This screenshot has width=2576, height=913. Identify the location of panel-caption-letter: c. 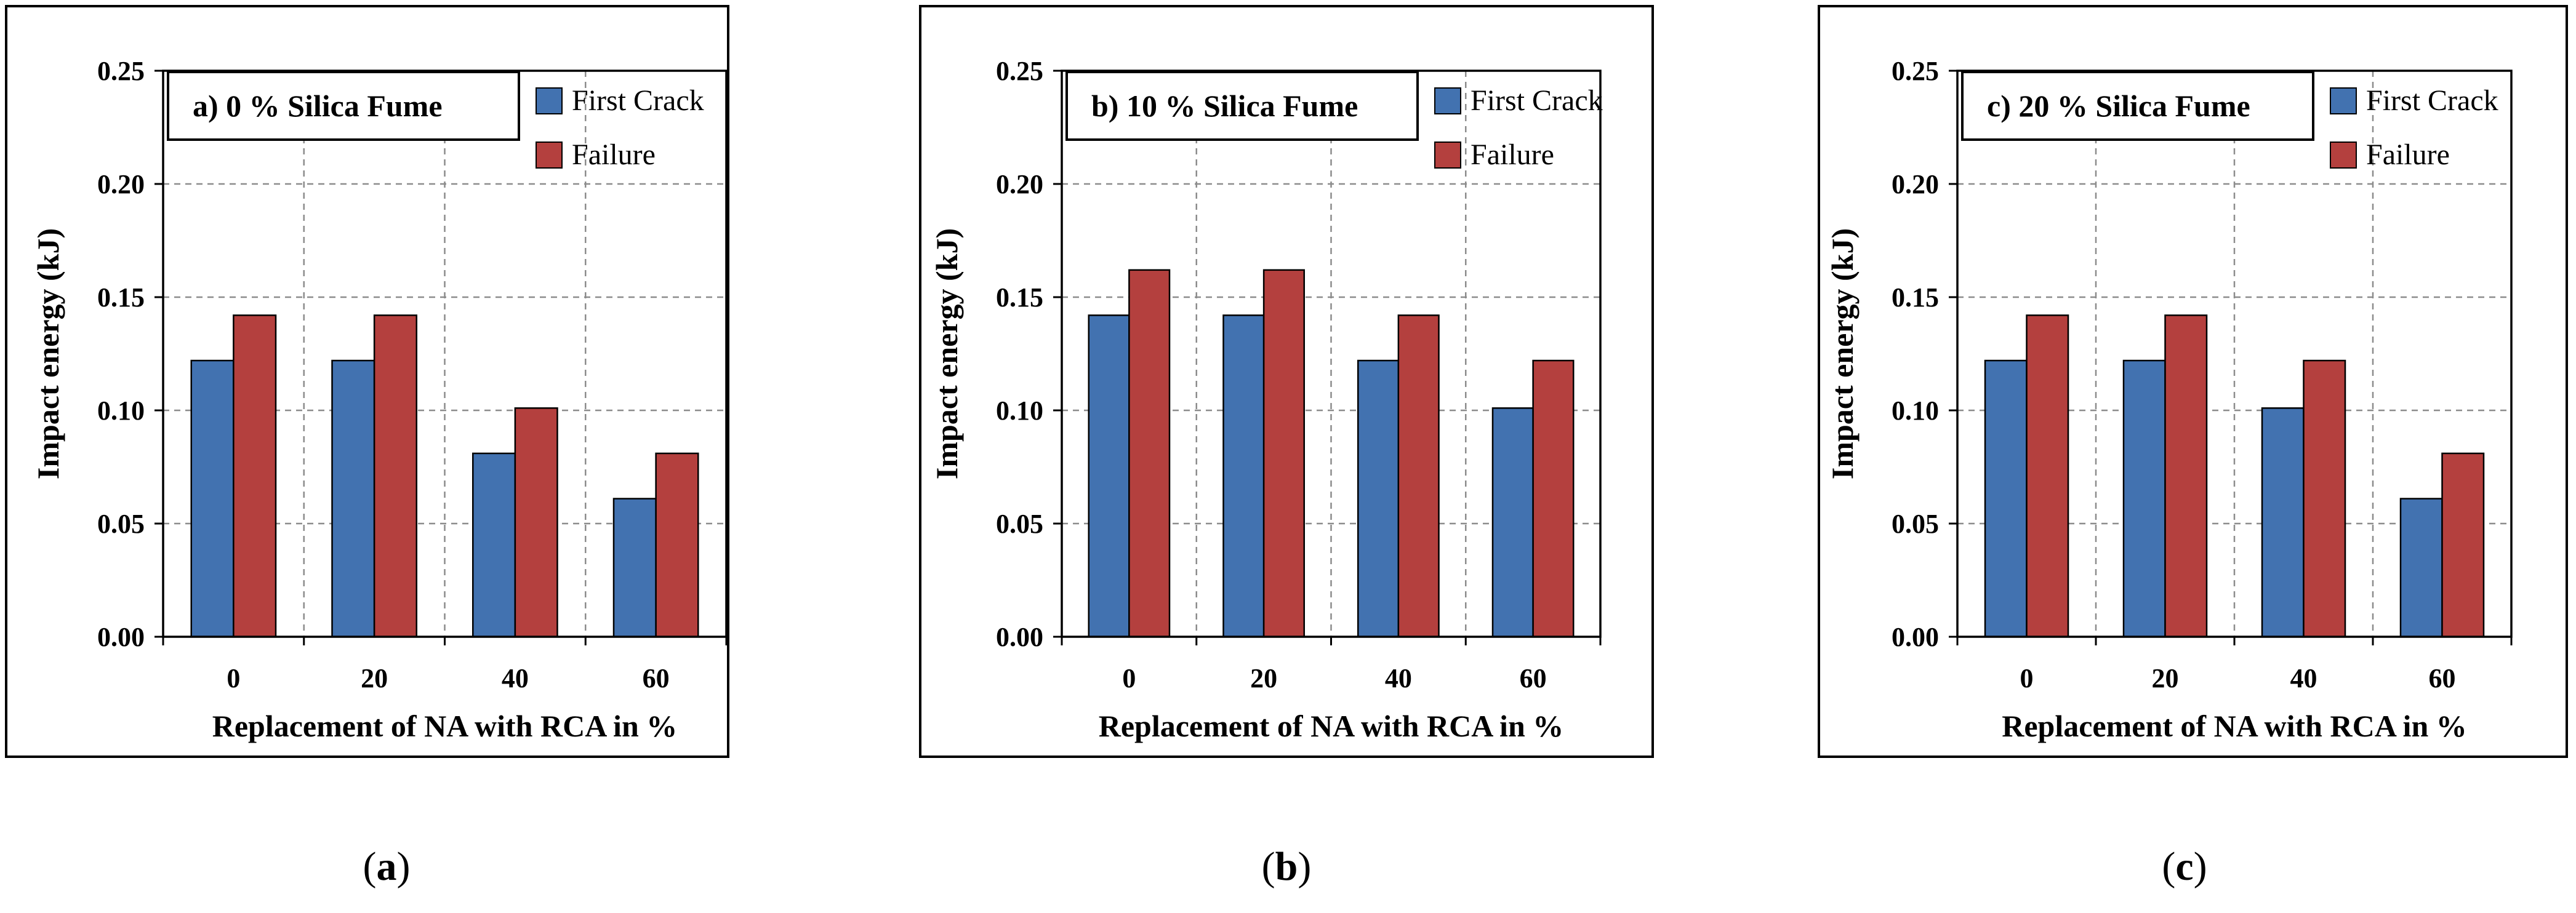
(2184, 866).